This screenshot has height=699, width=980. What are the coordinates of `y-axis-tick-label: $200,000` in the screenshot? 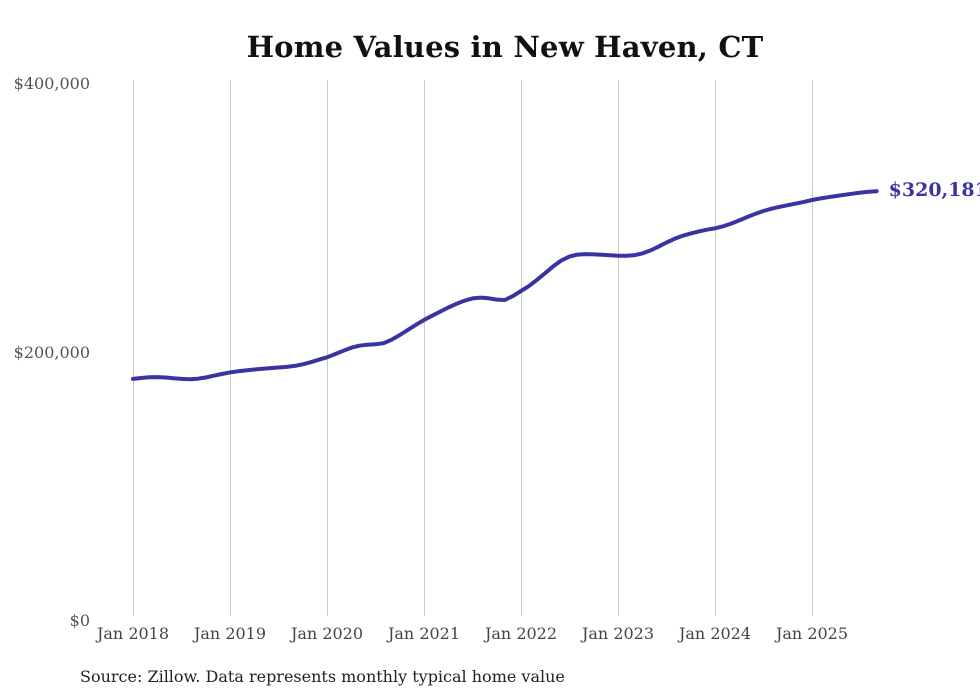 It's located at (51, 352).